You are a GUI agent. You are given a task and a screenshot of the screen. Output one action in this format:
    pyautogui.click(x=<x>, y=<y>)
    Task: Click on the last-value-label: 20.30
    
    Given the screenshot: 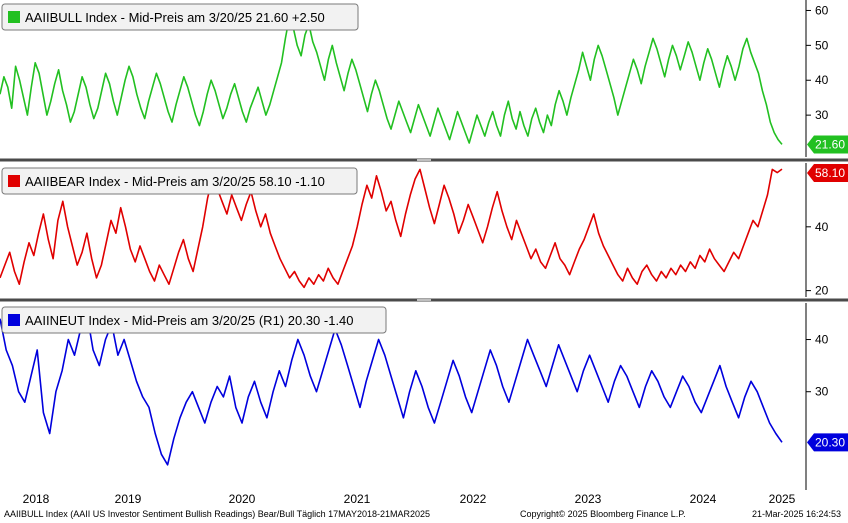 What is the action you would take?
    pyautogui.click(x=830, y=442)
    